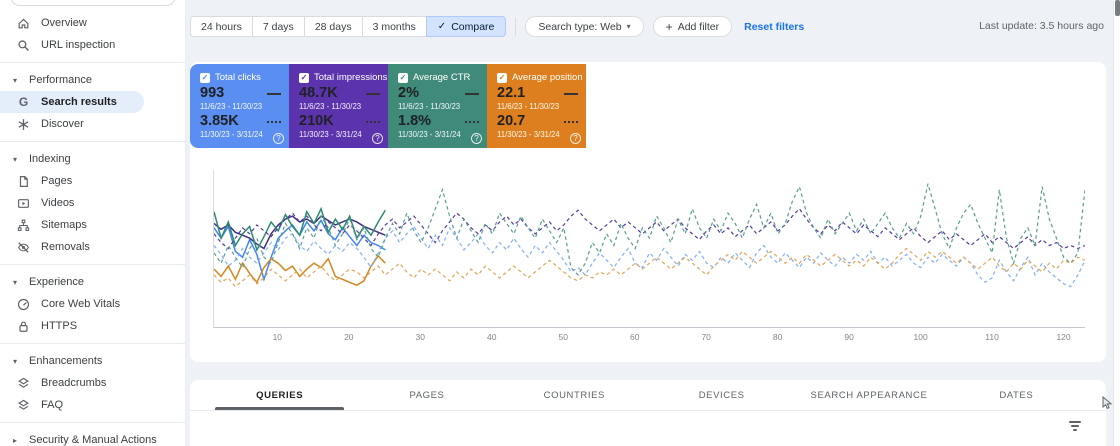 This screenshot has height=446, width=1120. I want to click on sidebar-item-core-web-vitals: Core Web Vitals, so click(92, 304).